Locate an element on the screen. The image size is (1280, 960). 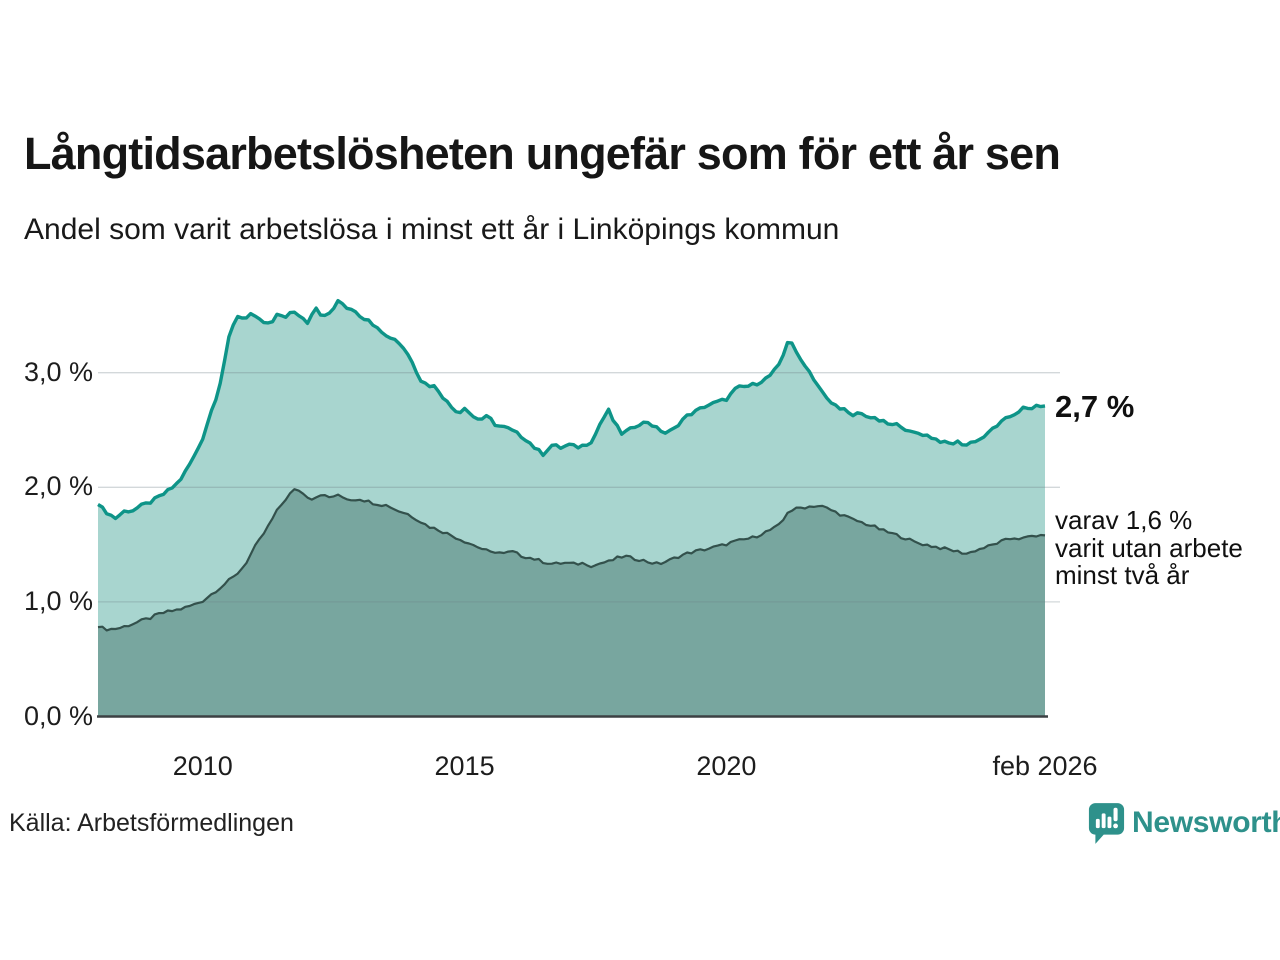
x-tick-label: feb 2026 is located at coordinates (1045, 766).